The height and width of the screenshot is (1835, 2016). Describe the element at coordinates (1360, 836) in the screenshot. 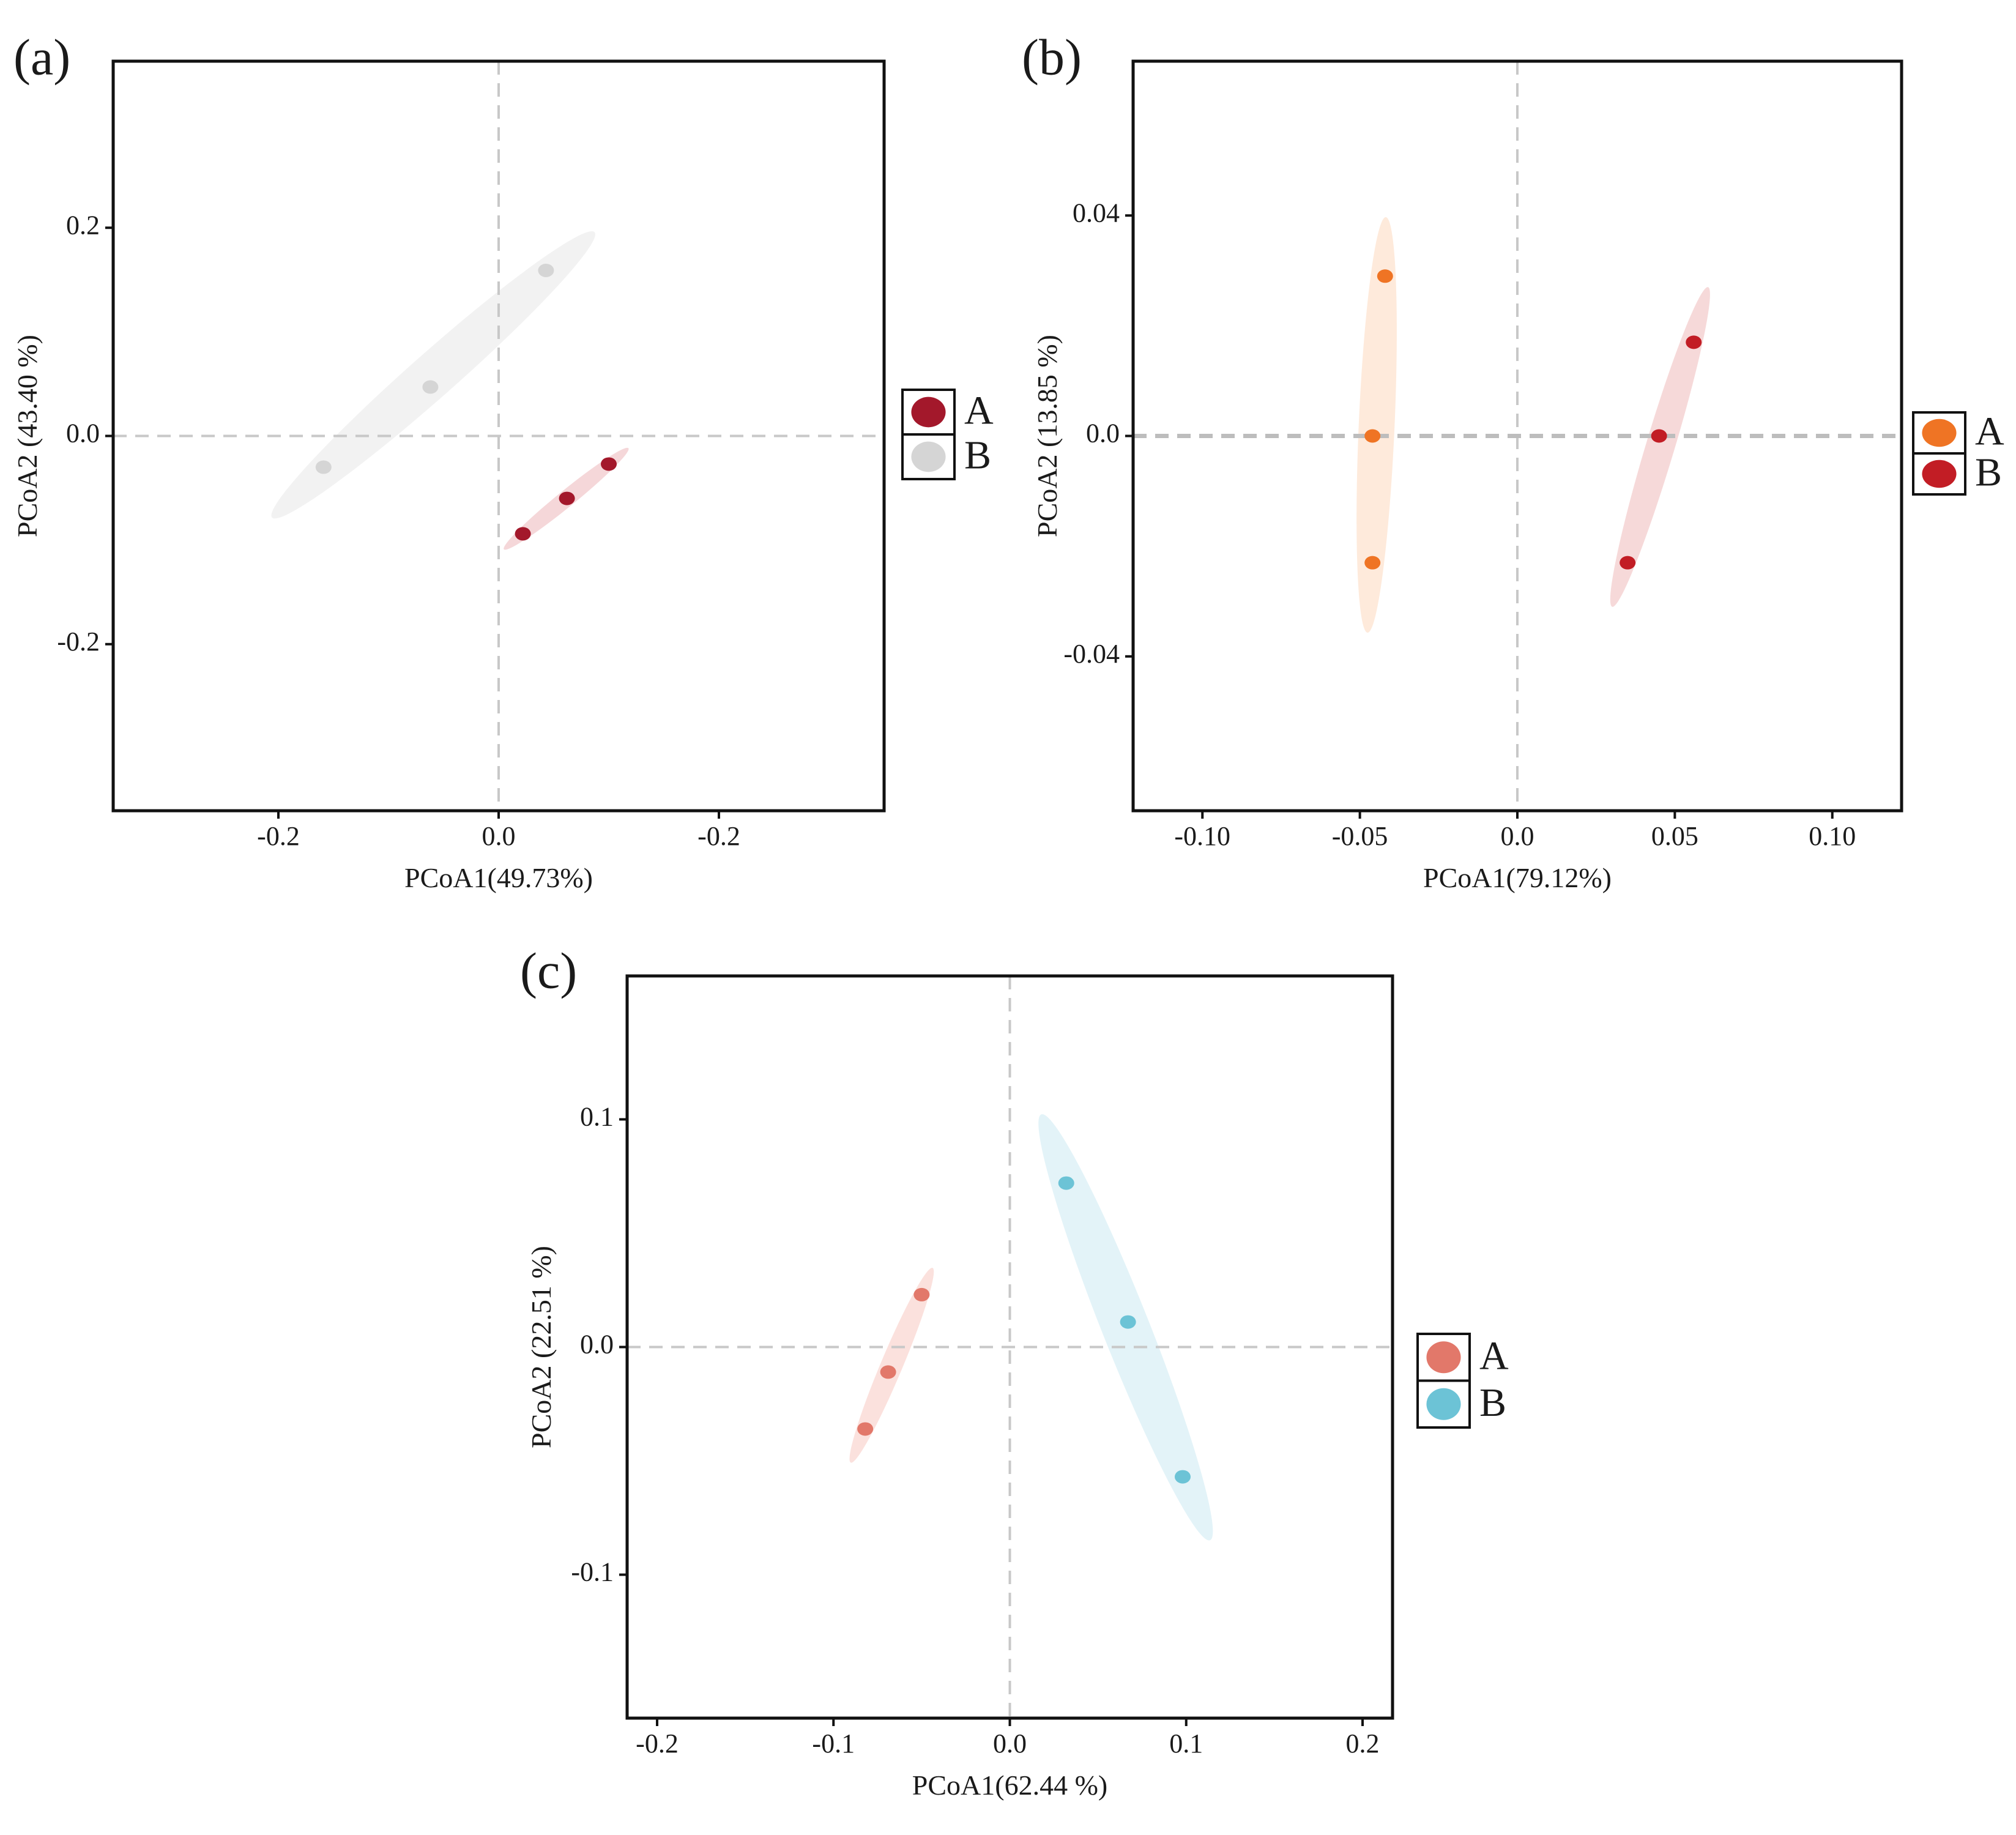

I see `x-tick-label: -0.05` at that location.